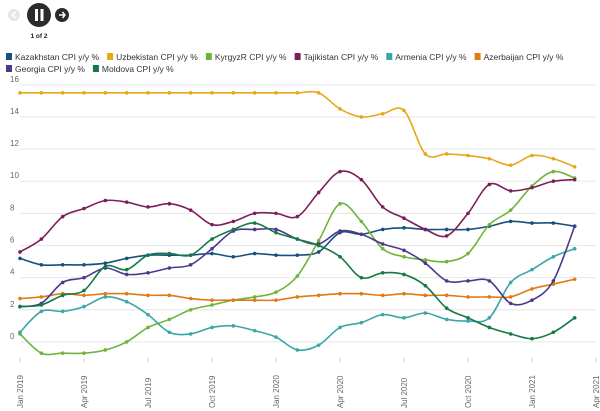  What do you see at coordinates (468, 391) in the screenshot?
I see `x-tick-label: Oct 2020` at bounding box center [468, 391].